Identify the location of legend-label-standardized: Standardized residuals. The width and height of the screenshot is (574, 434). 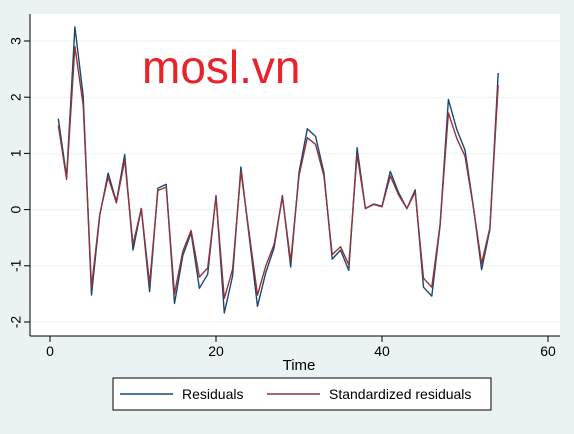
(400, 394).